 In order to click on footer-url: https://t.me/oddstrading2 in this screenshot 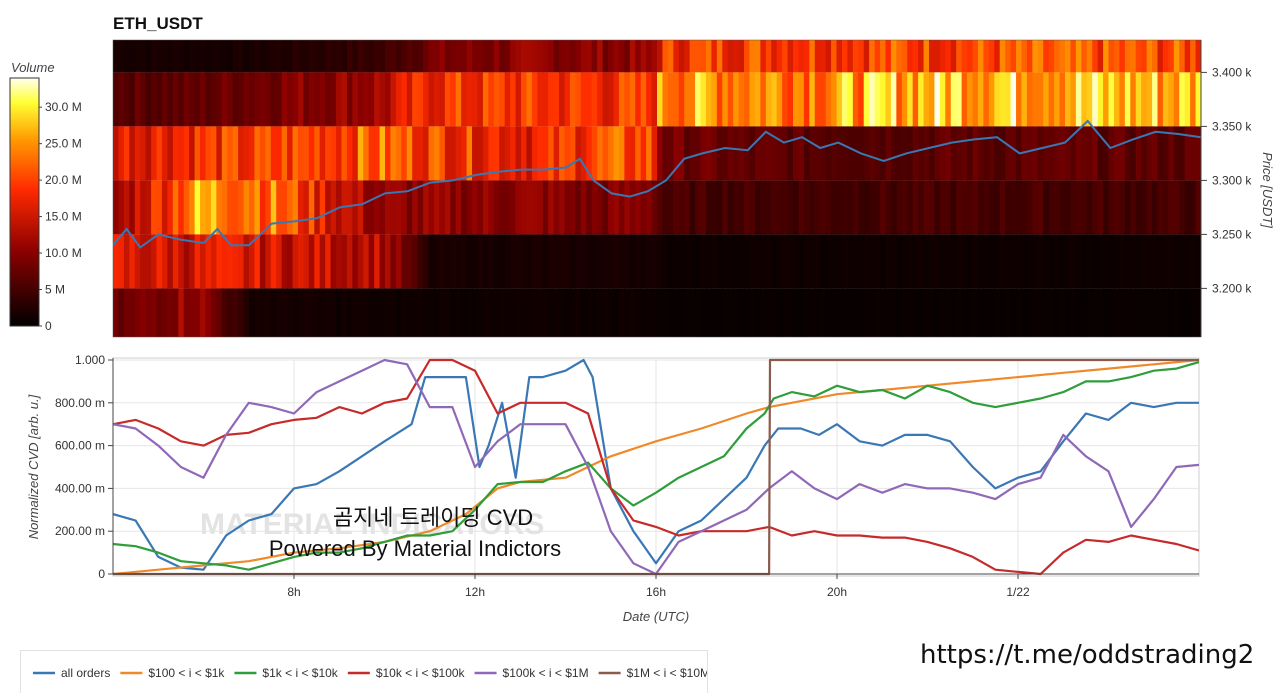, I will do `click(1087, 655)`.